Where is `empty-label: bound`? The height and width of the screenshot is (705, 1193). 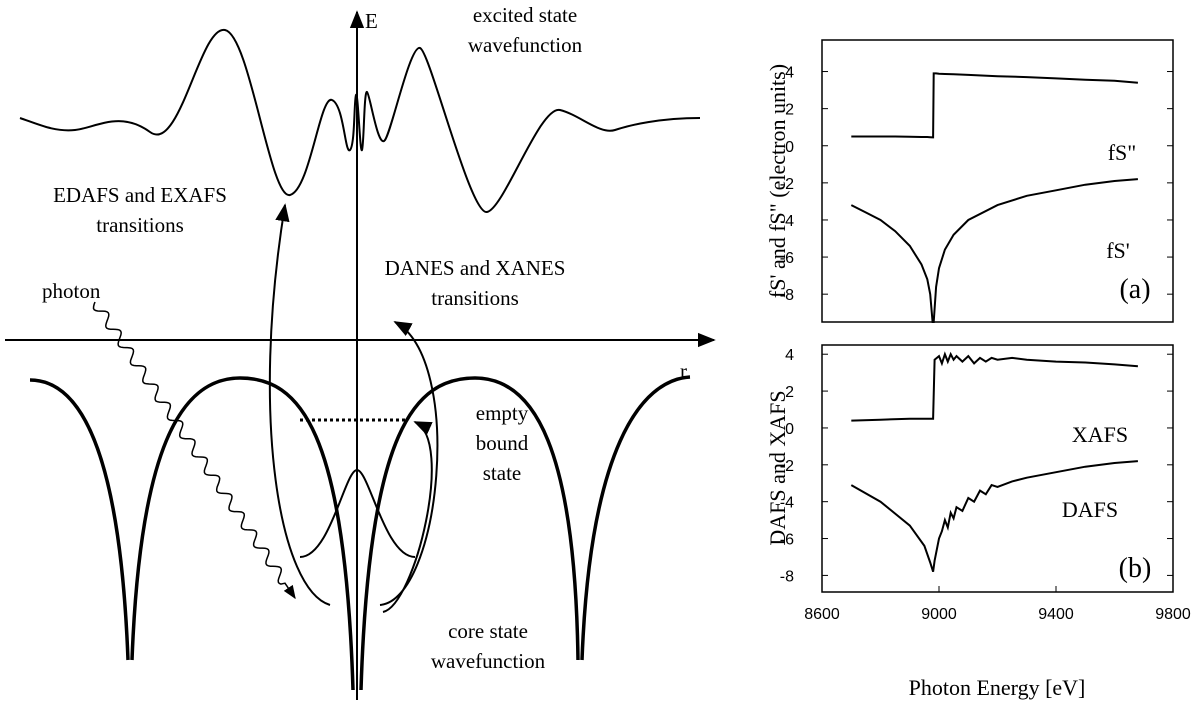 empty-label: bound is located at coordinates (502, 443).